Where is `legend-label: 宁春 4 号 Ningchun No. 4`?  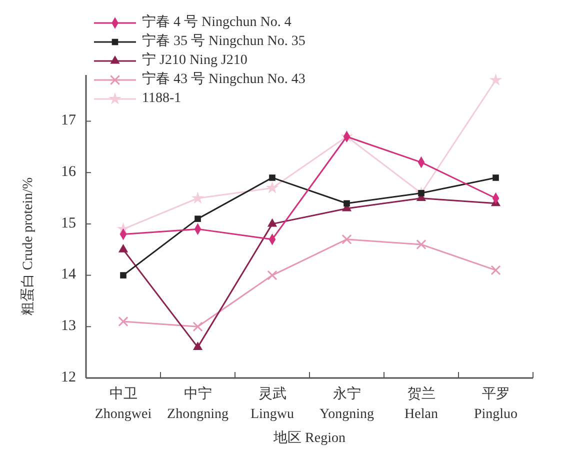 legend-label: 宁春 4 号 Ningchun No. 4 is located at coordinates (217, 22).